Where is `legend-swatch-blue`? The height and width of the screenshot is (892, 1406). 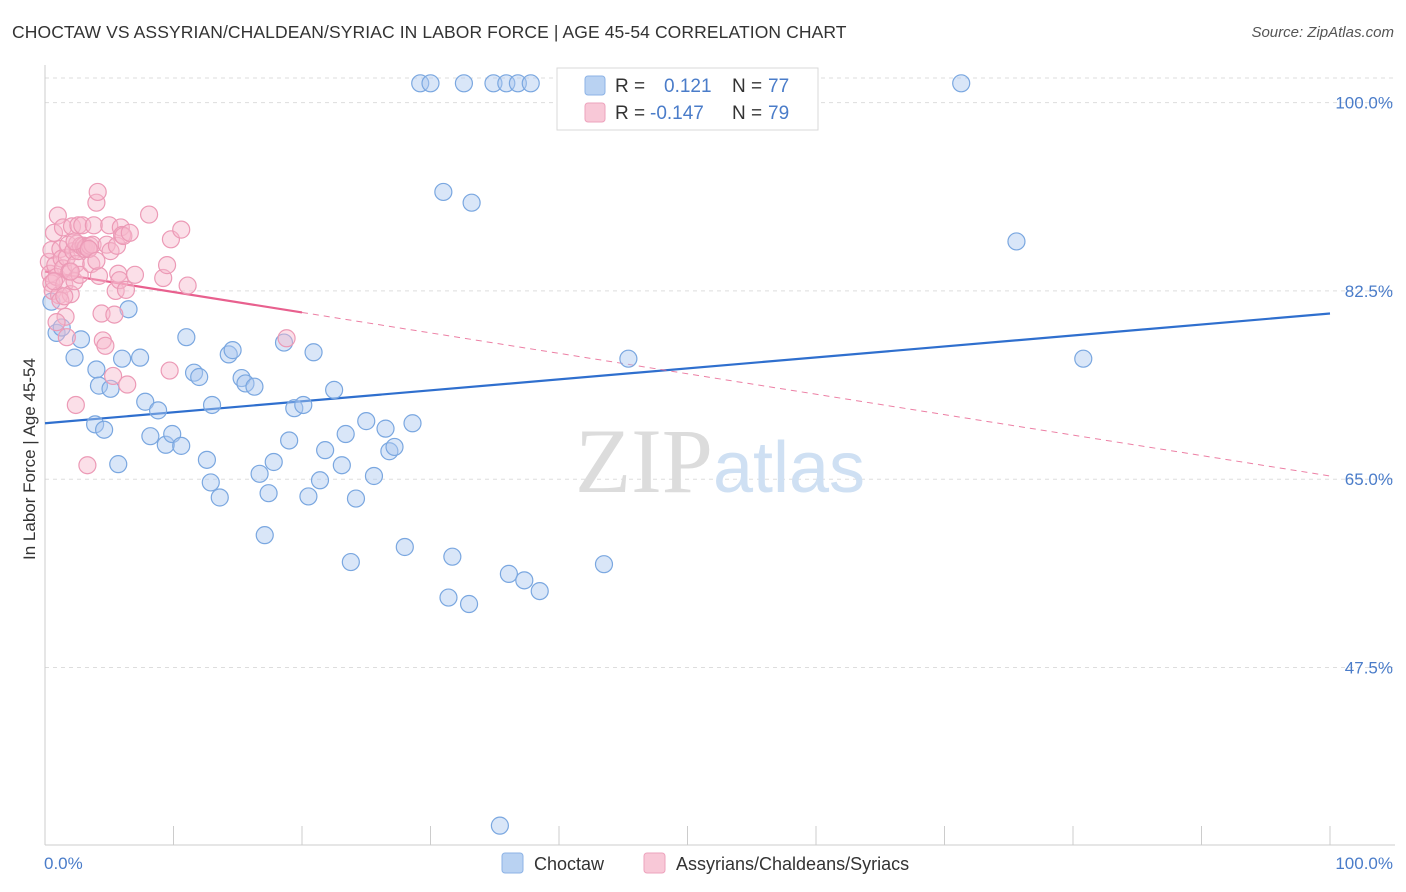
legend-swatch-blue is located at coordinates (595, 85).